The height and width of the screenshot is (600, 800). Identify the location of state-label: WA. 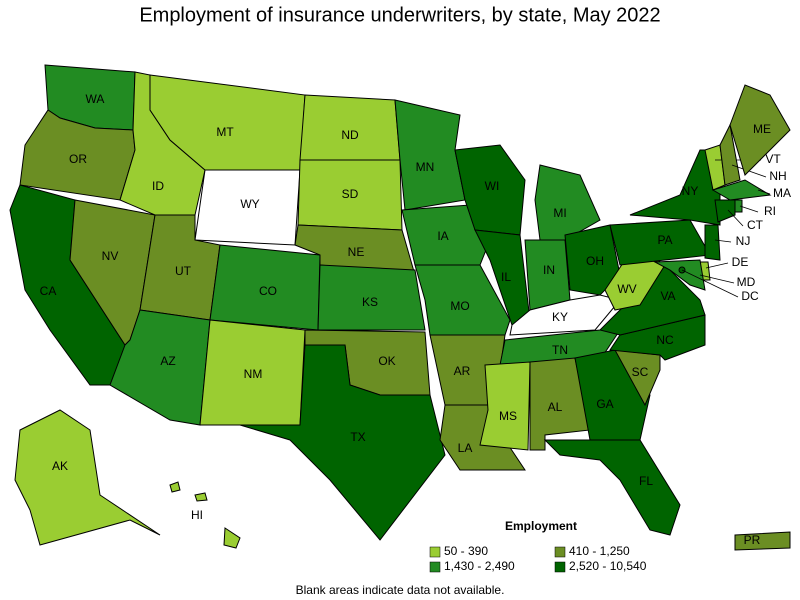
(95, 99).